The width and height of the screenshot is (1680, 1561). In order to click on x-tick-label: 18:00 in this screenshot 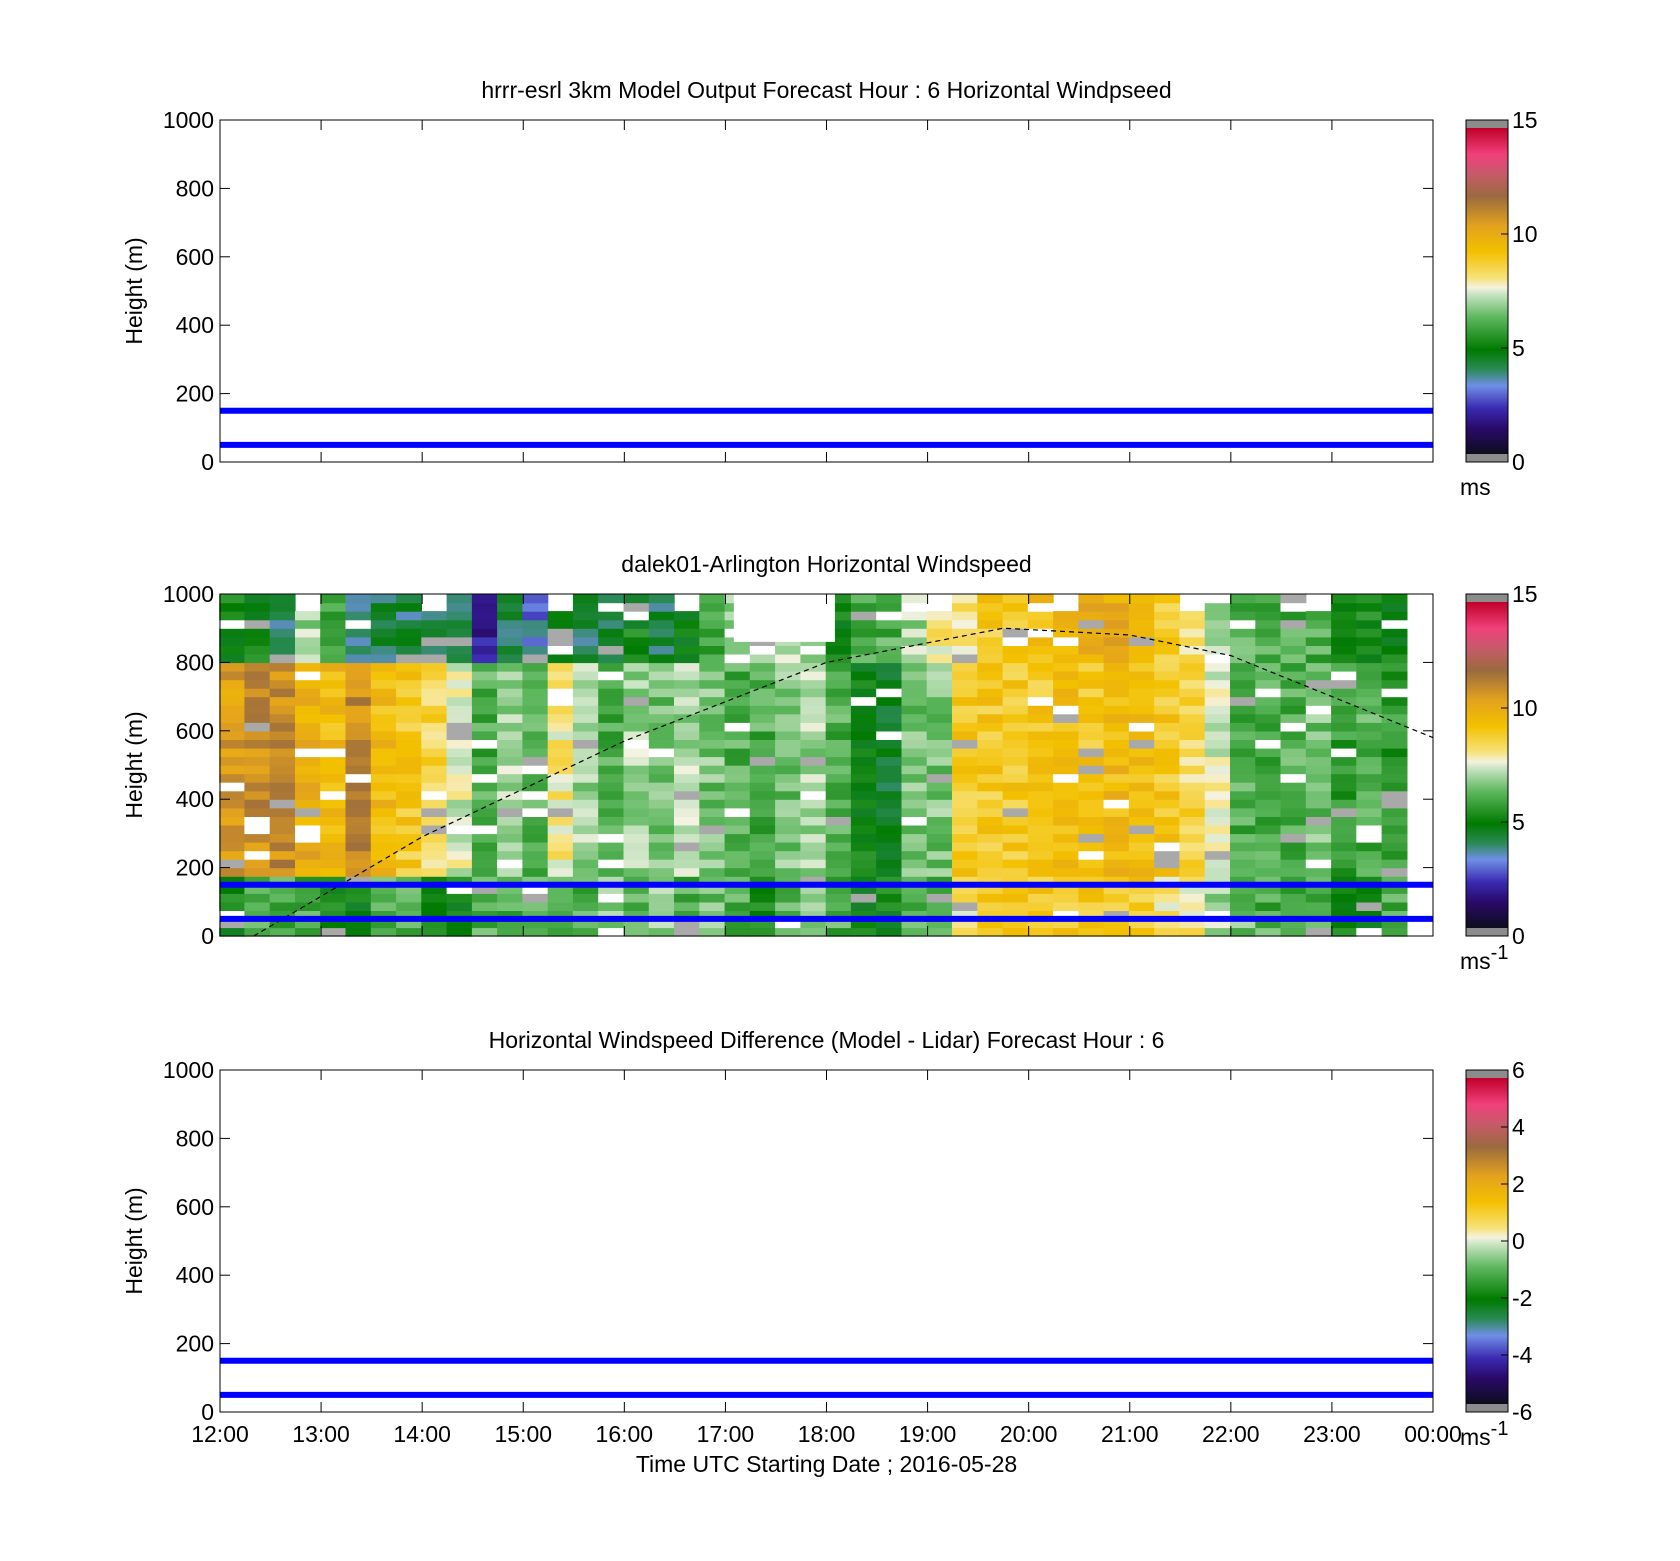, I will do `click(827, 1434)`.